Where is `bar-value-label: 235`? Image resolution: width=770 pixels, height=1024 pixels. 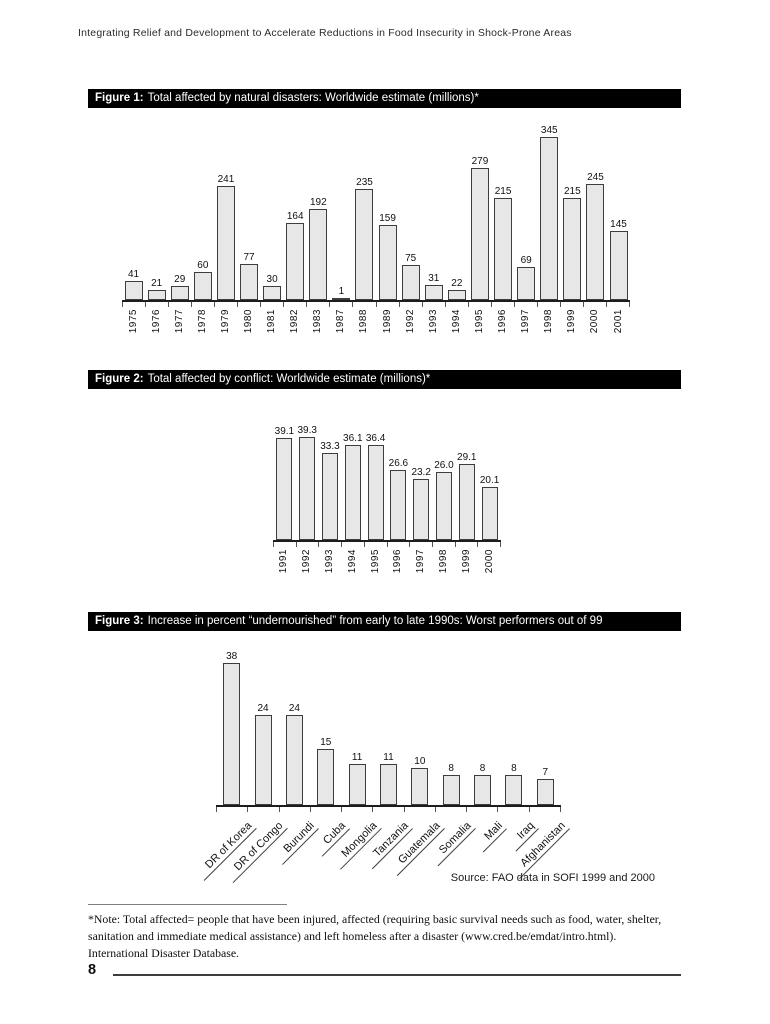 bar-value-label: 235 is located at coordinates (364, 182).